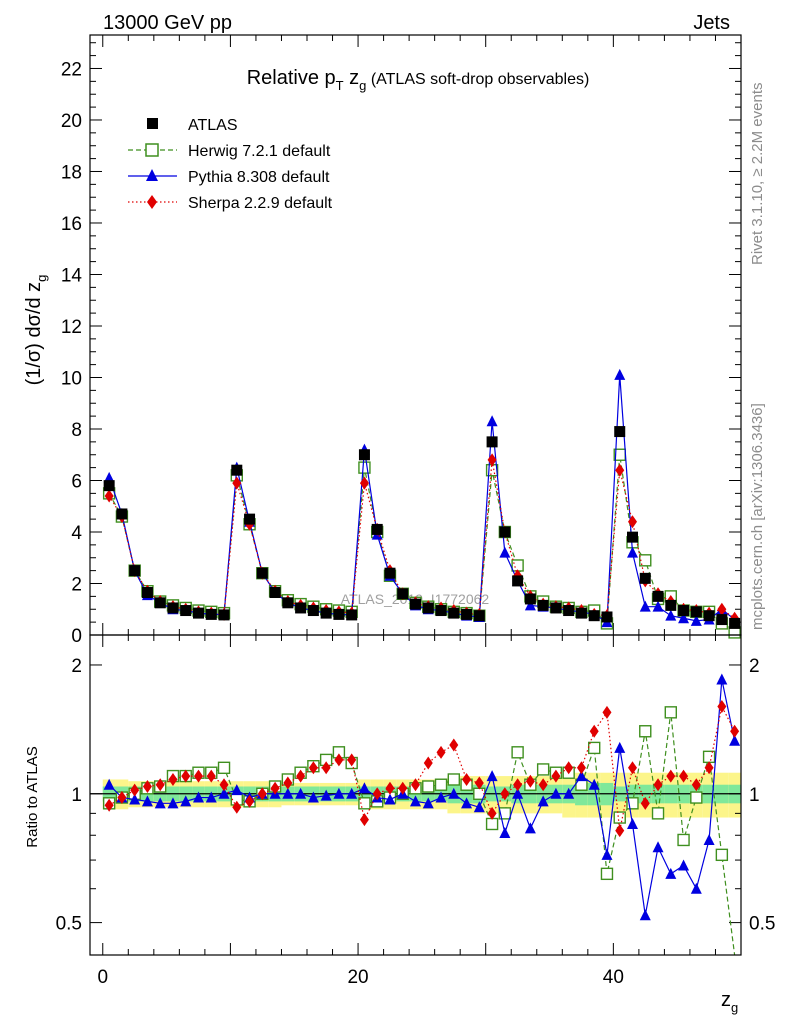 The image size is (786, 1029). I want to click on y-tick-label: 2, so click(76, 584).